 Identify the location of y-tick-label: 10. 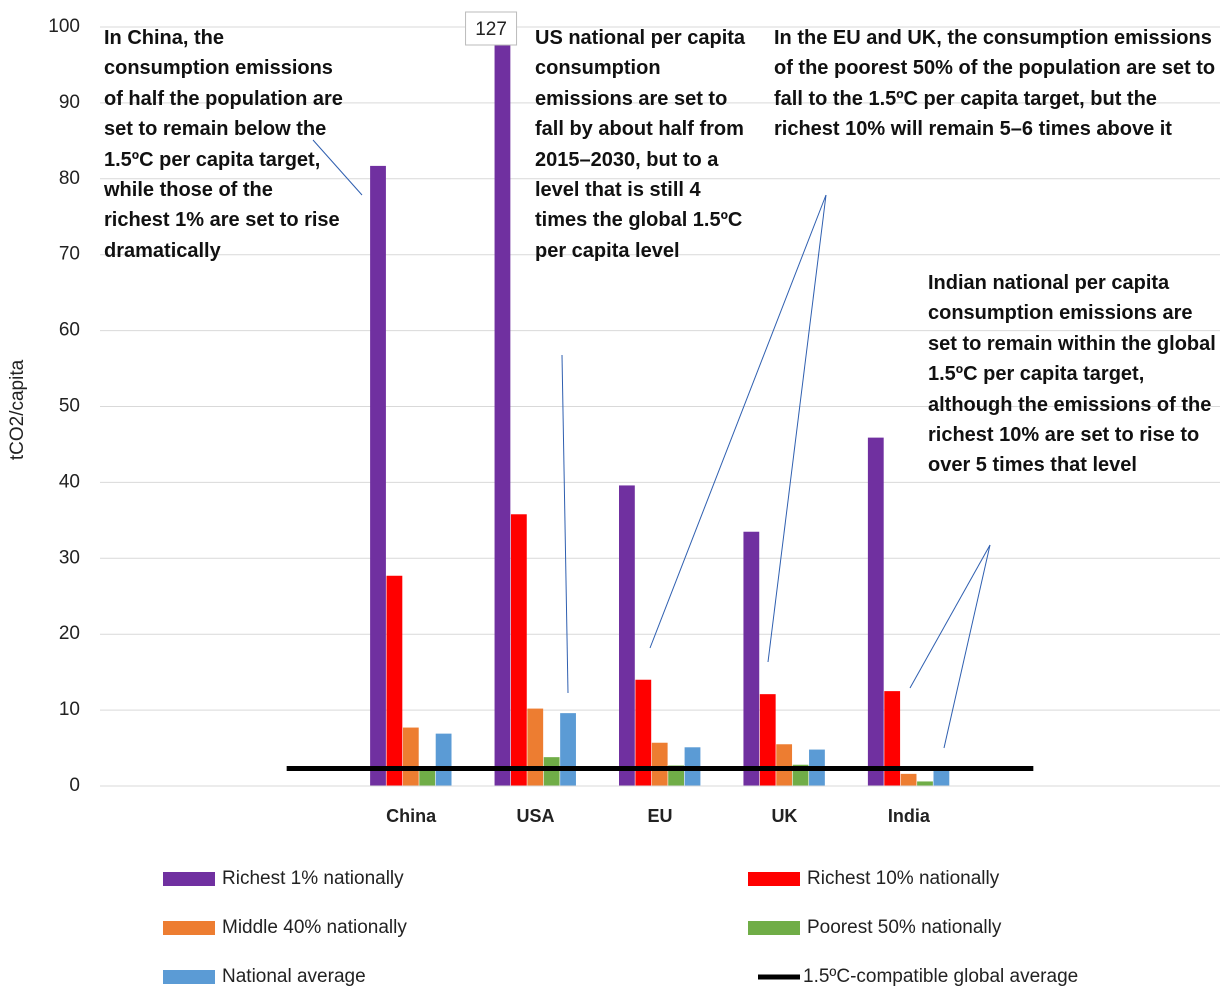
(69, 709).